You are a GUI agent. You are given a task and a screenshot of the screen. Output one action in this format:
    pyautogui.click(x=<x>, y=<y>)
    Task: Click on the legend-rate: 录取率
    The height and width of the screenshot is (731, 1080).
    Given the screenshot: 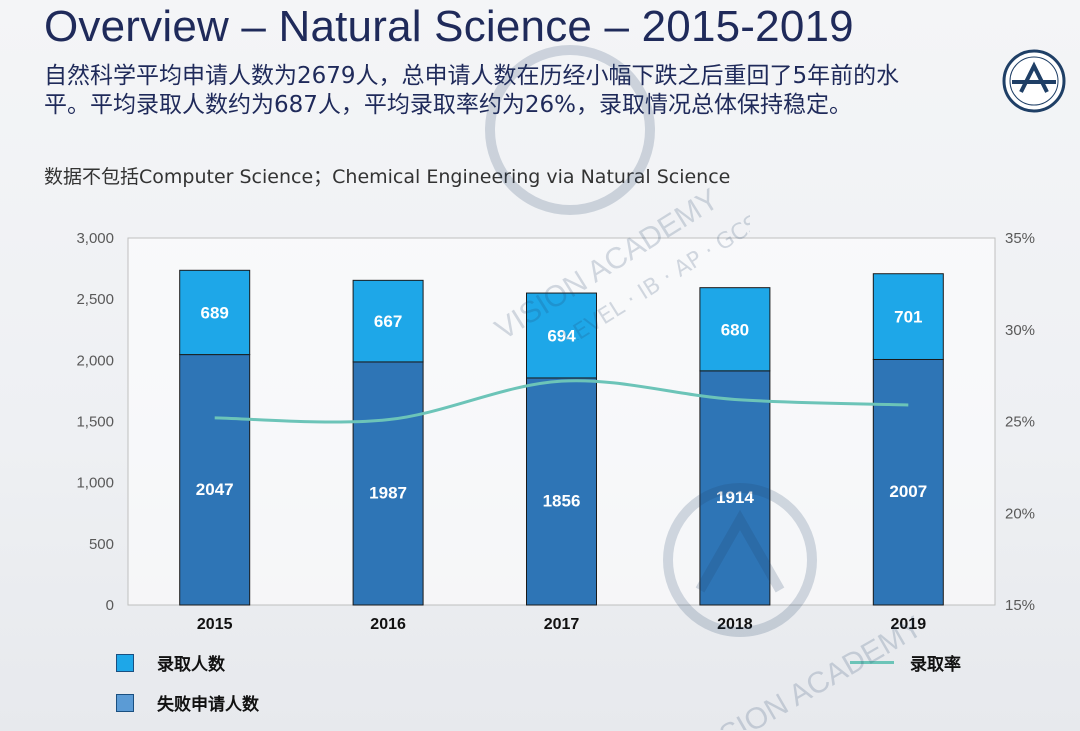 What is the action you would take?
    pyautogui.click(x=905, y=662)
    